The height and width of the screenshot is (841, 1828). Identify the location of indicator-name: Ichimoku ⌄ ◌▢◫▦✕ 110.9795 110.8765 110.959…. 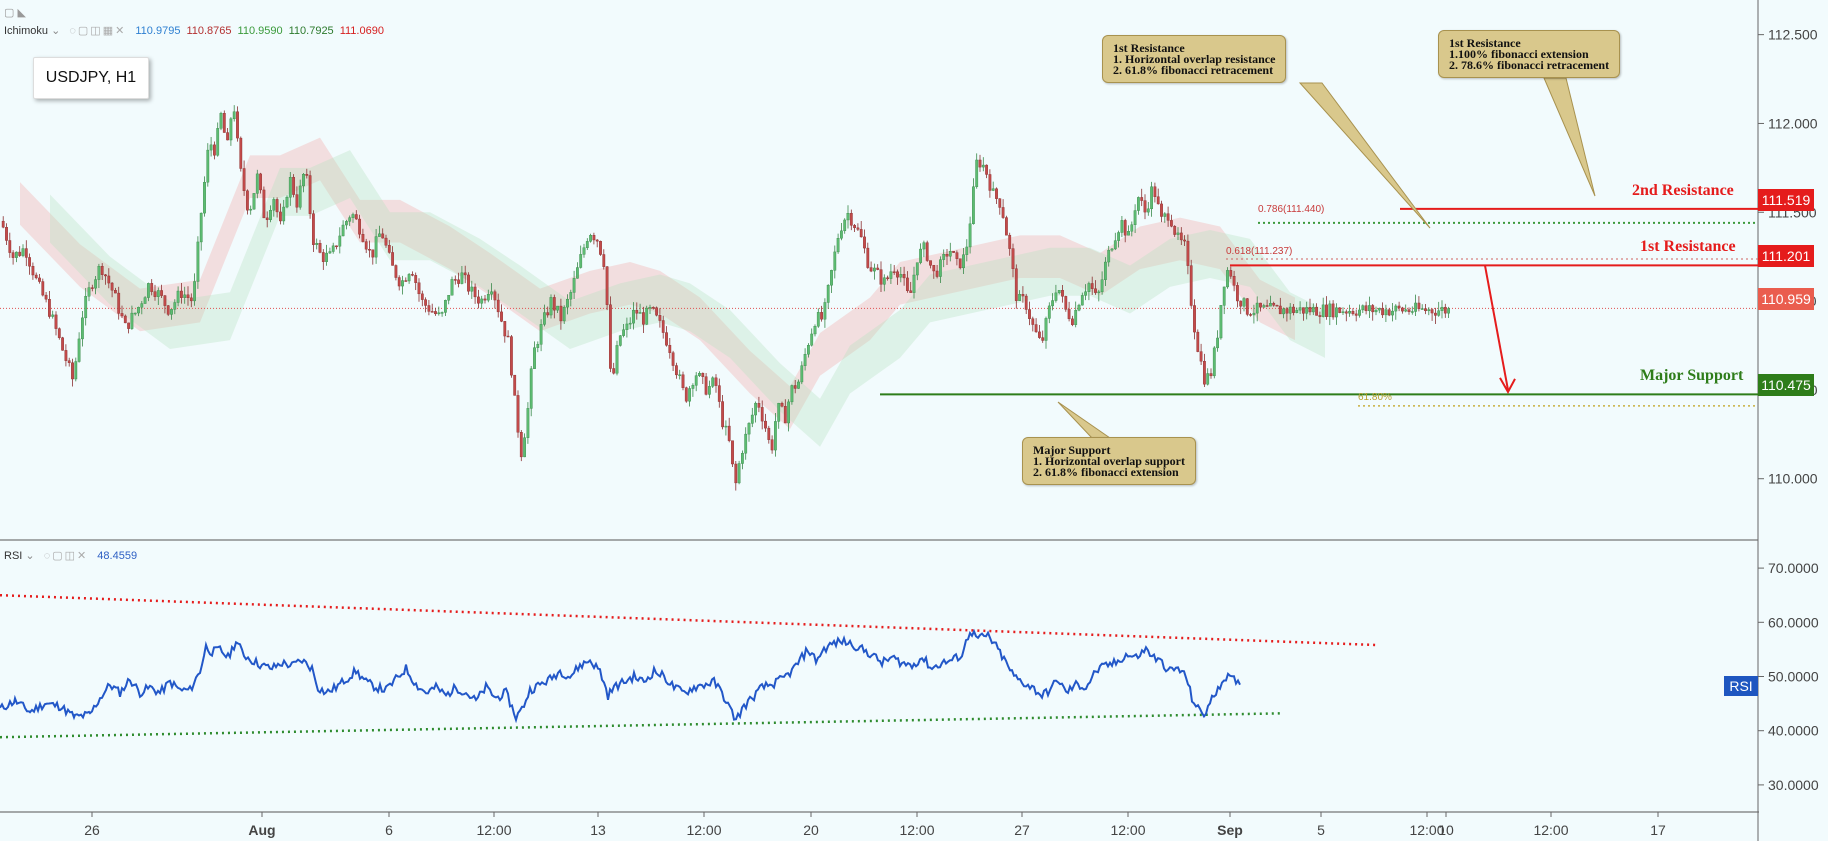
(194, 30).